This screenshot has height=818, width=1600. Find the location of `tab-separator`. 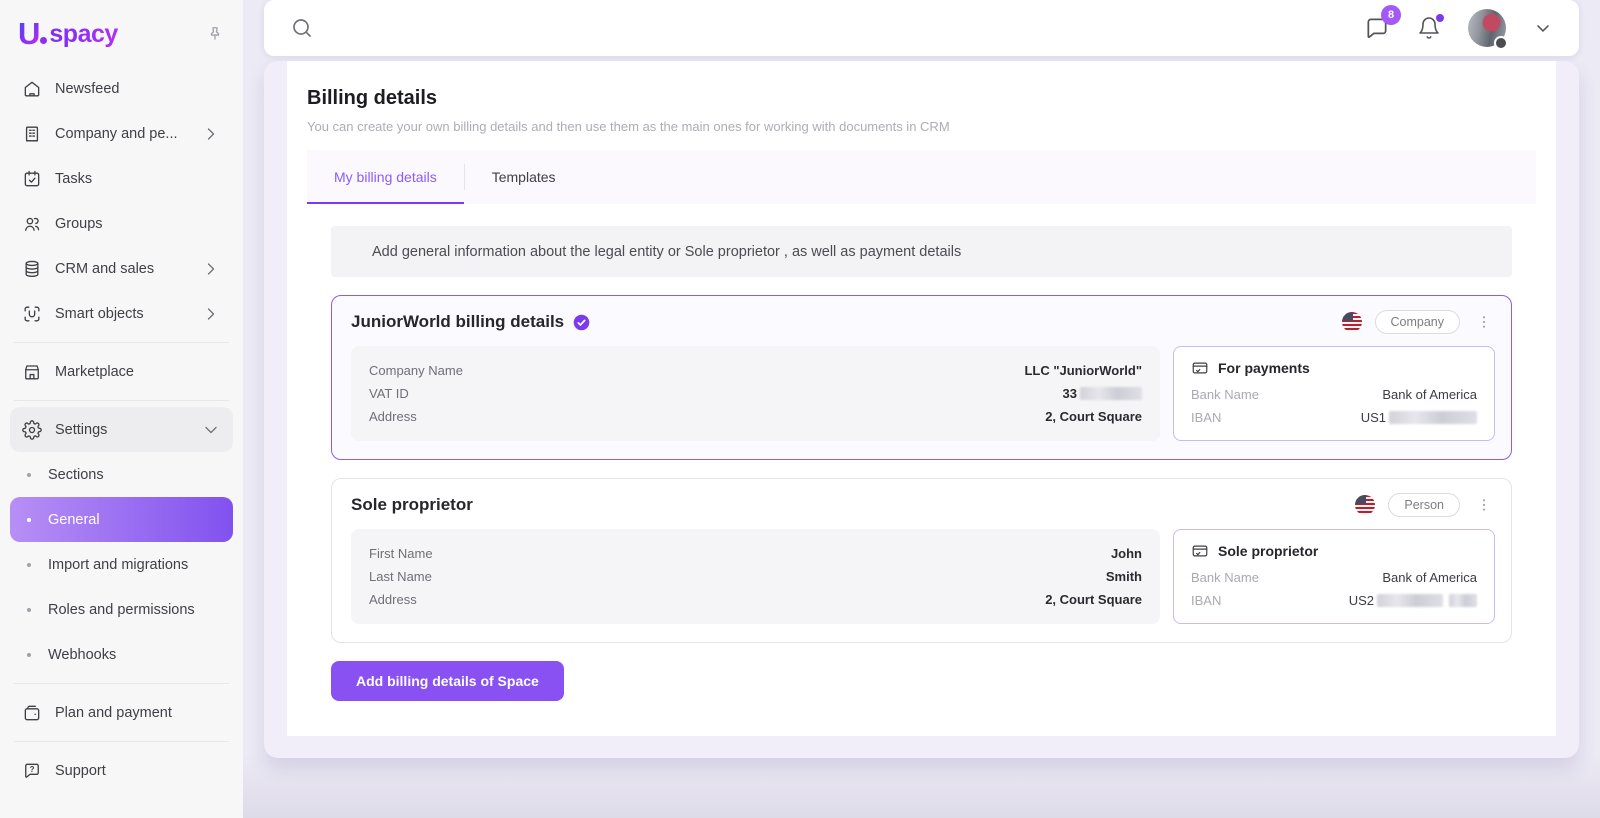

tab-separator is located at coordinates (464, 177).